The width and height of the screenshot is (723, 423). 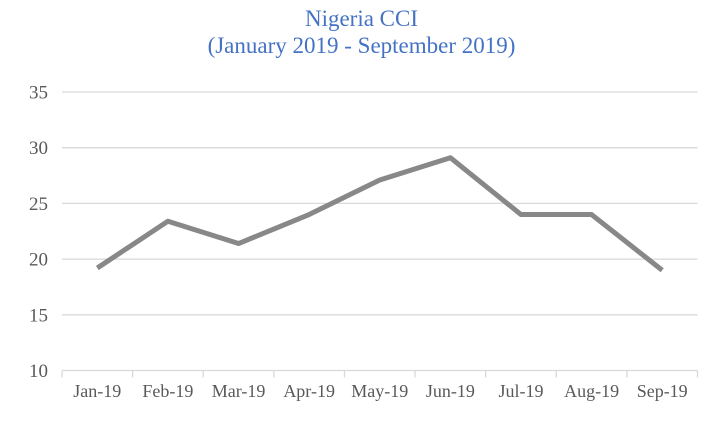 What do you see at coordinates (38, 204) in the screenshot?
I see `y-axis-label: 25` at bounding box center [38, 204].